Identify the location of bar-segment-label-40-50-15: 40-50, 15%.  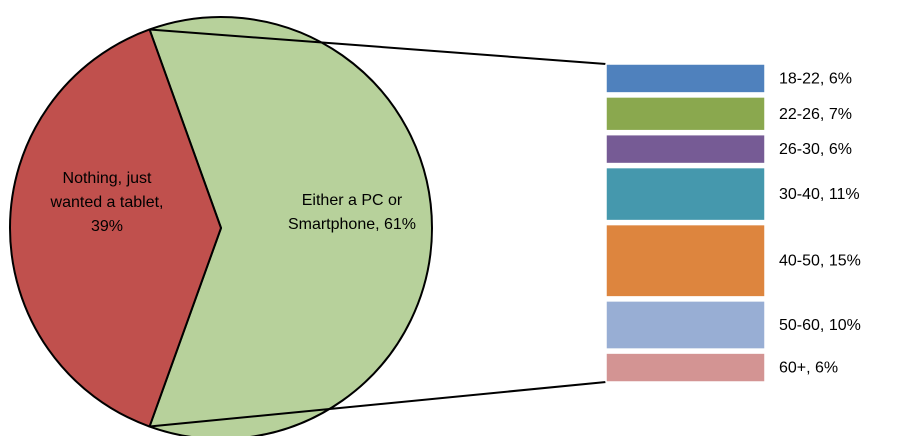
(820, 261).